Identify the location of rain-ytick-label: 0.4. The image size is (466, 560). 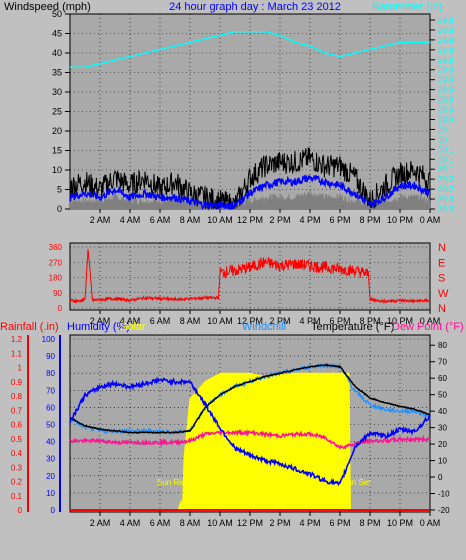
(17, 453).